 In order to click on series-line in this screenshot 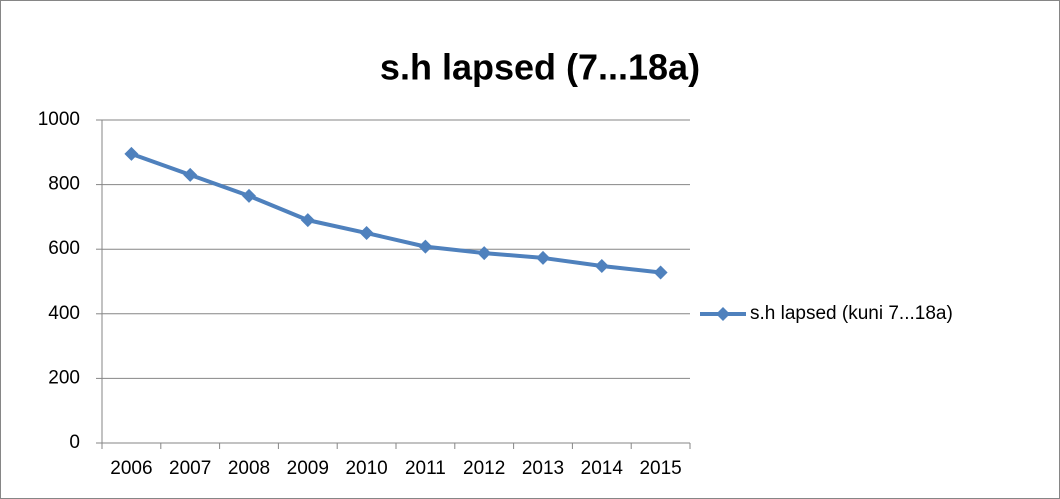, I will do `click(395, 213)`.